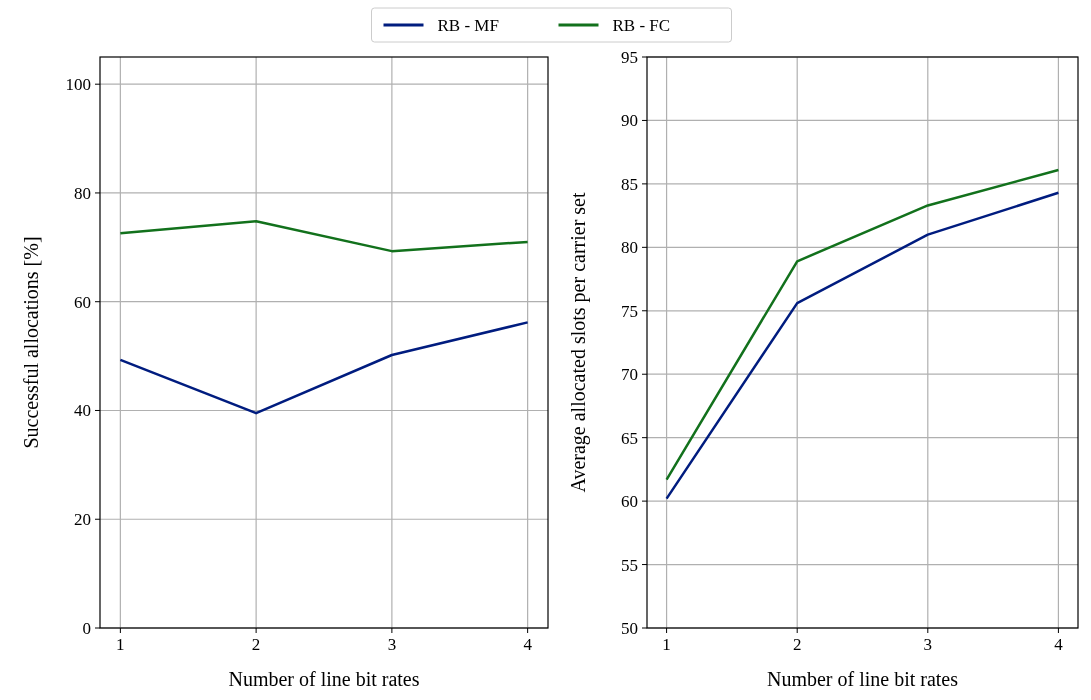  I want to click on y-tick-label: 100, so click(78, 85).